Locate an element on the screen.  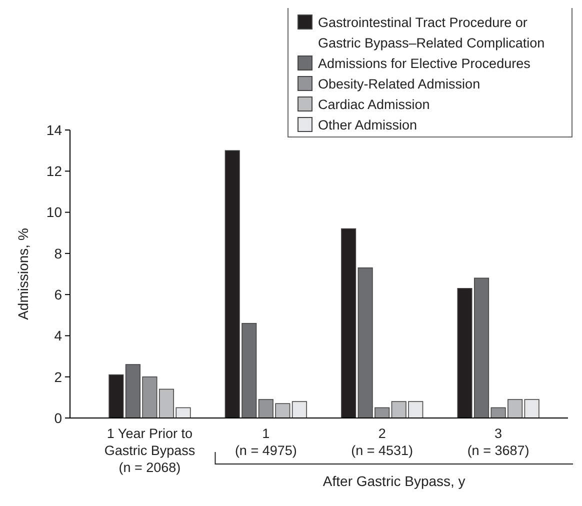
legend-label: Gastrointestinal Tract Procedure or Gastric Bypass–Related Complication is located at coordinates (431, 32).